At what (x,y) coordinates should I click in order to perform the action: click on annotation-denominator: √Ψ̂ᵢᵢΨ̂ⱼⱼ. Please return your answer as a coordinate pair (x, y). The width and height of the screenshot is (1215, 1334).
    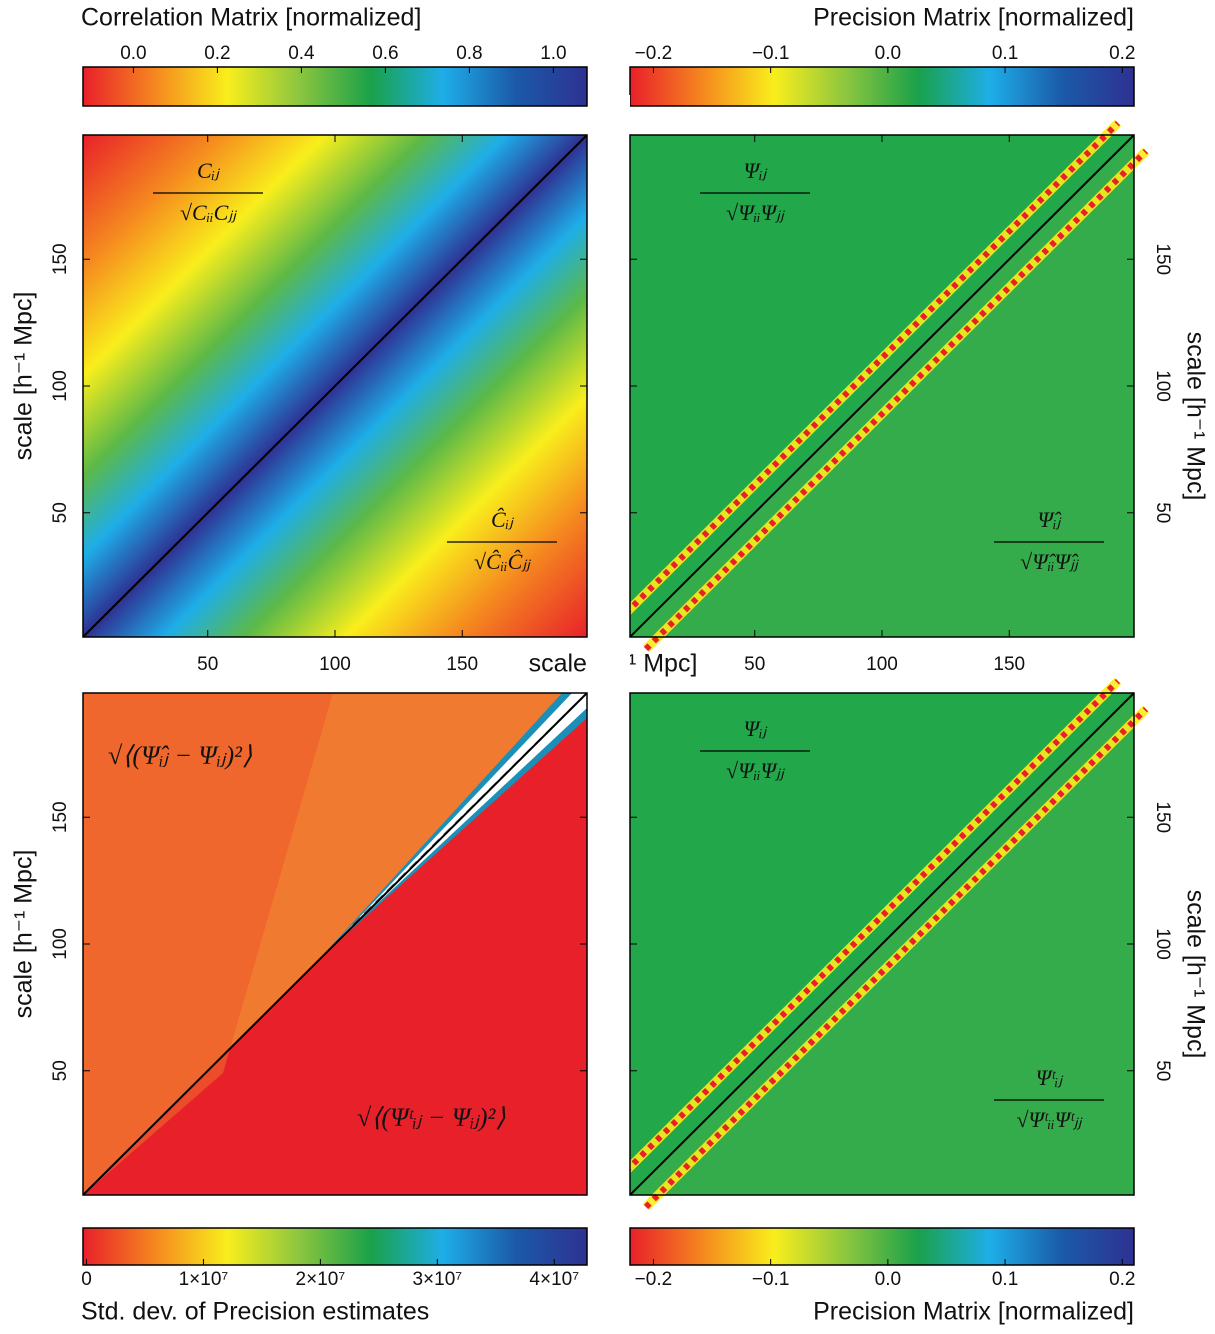
    Looking at the image, I should click on (1049, 561).